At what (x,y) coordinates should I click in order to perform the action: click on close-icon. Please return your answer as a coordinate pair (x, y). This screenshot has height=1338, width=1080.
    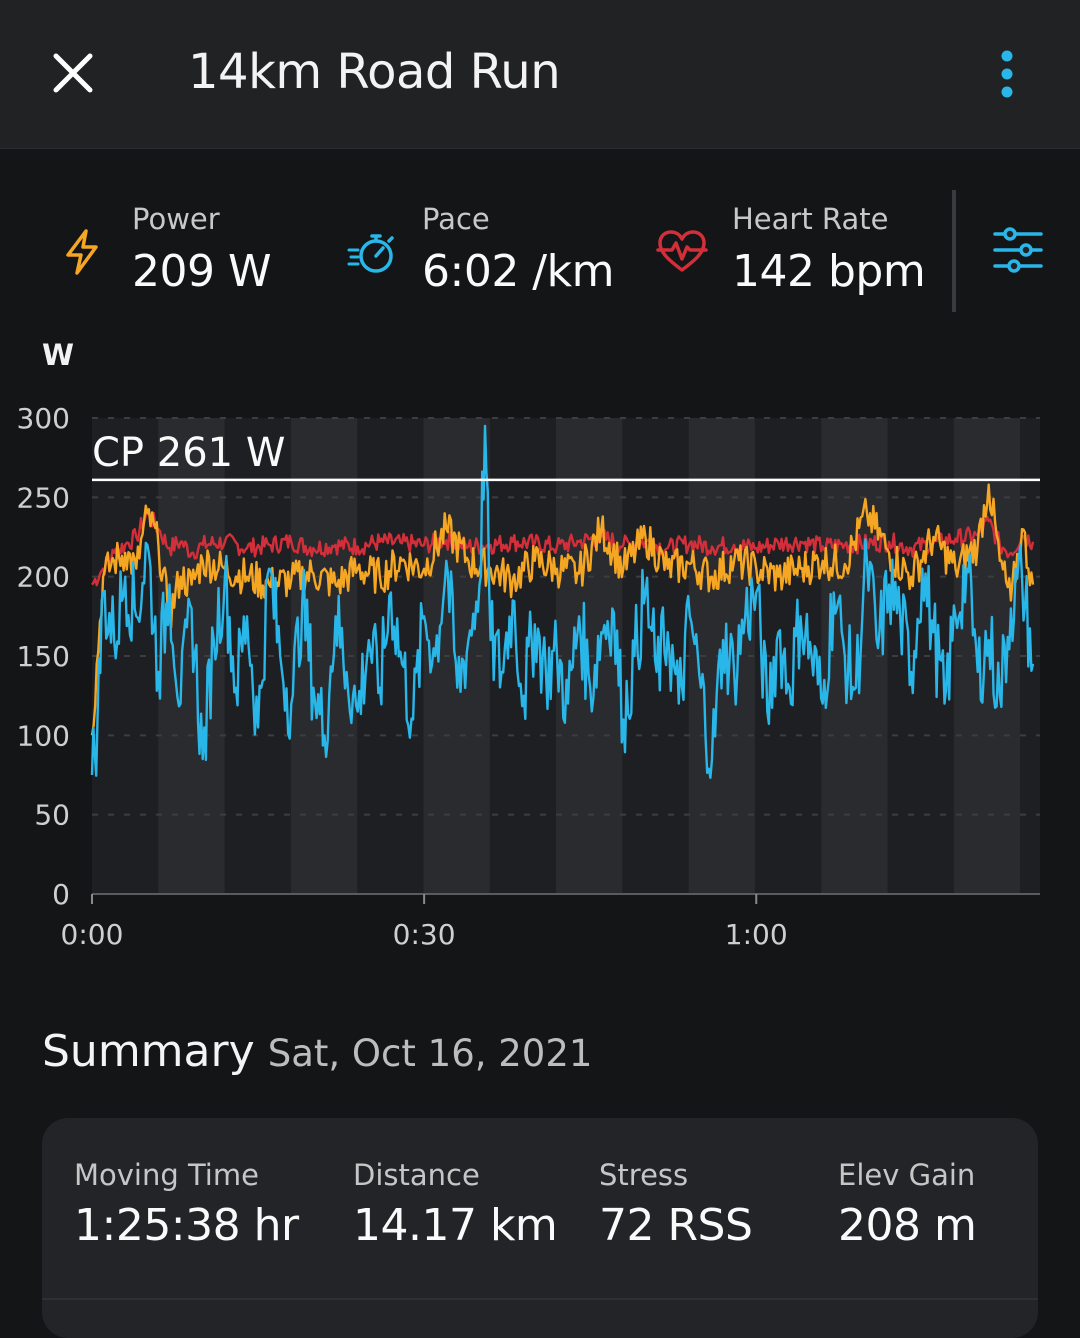
    Looking at the image, I should click on (73, 73).